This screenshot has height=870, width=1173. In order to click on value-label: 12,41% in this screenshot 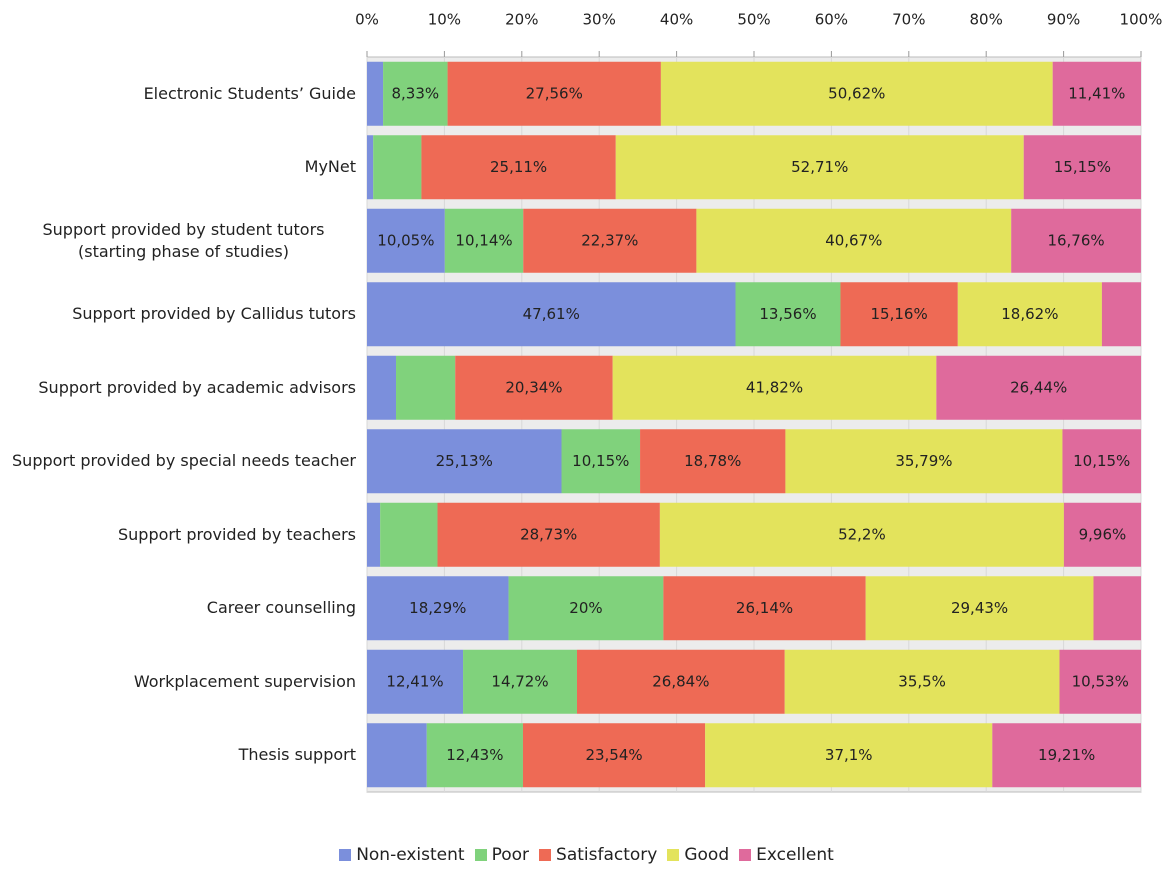, I will do `click(414, 681)`.